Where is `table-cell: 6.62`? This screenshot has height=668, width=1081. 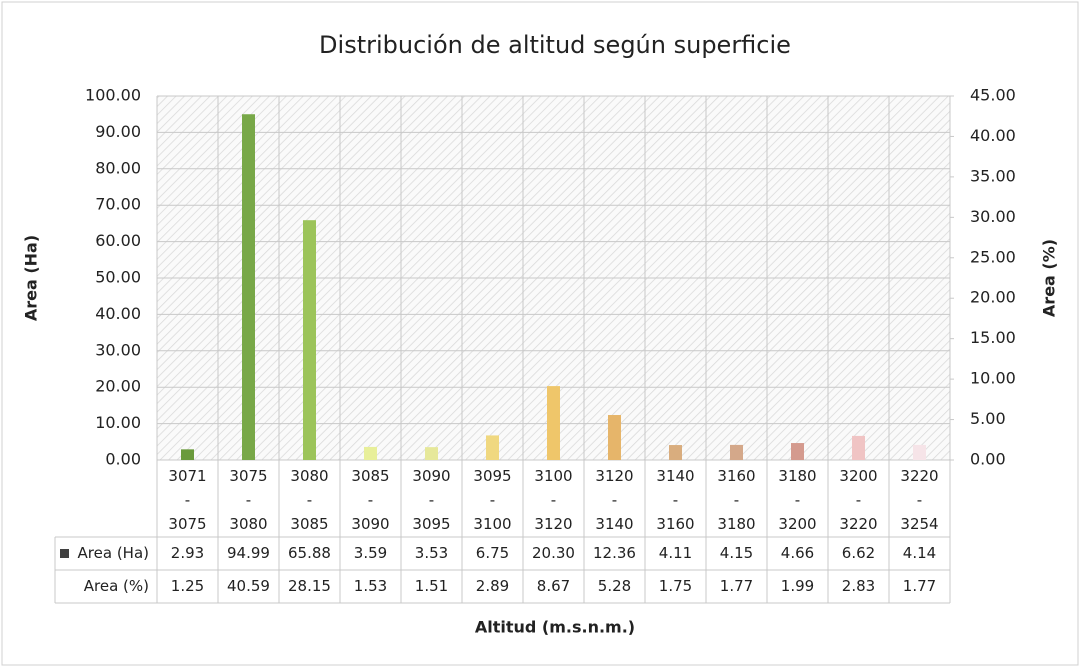 table-cell: 6.62 is located at coordinates (858, 553).